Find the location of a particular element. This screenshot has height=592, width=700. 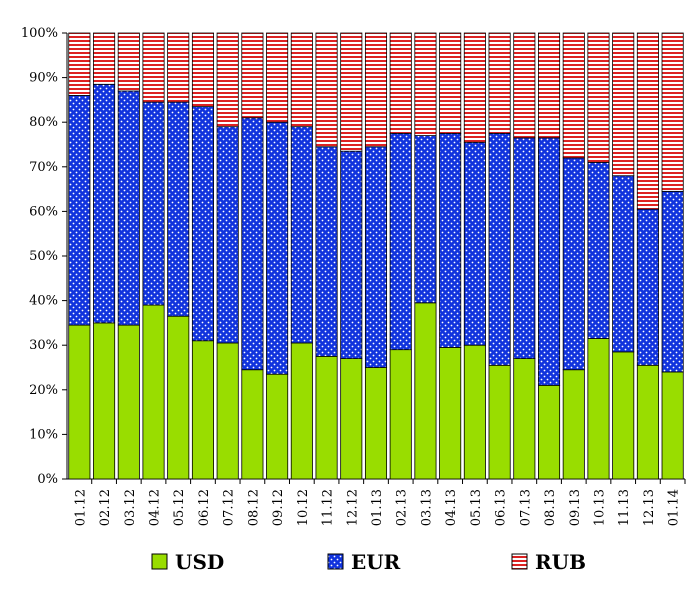

y-tick-label: 30% is located at coordinates (43, 345).